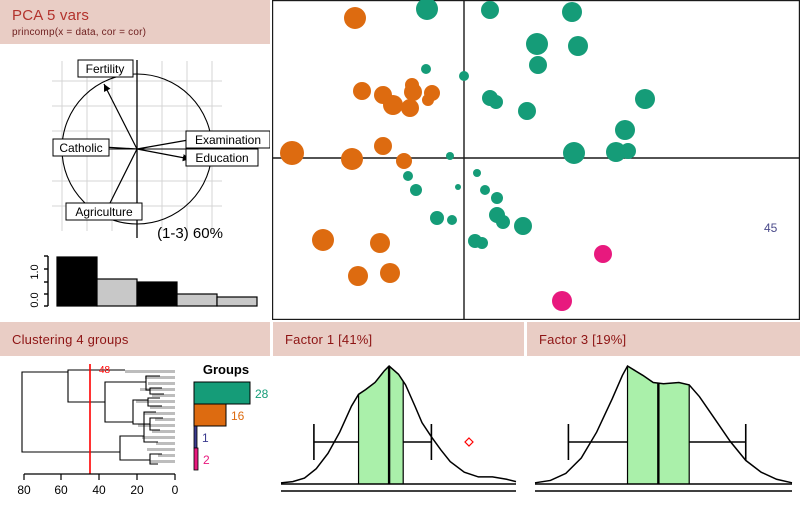 This screenshot has height=505, width=800. Describe the element at coordinates (262, 394) in the screenshot. I see `group-count-28: 28` at that location.